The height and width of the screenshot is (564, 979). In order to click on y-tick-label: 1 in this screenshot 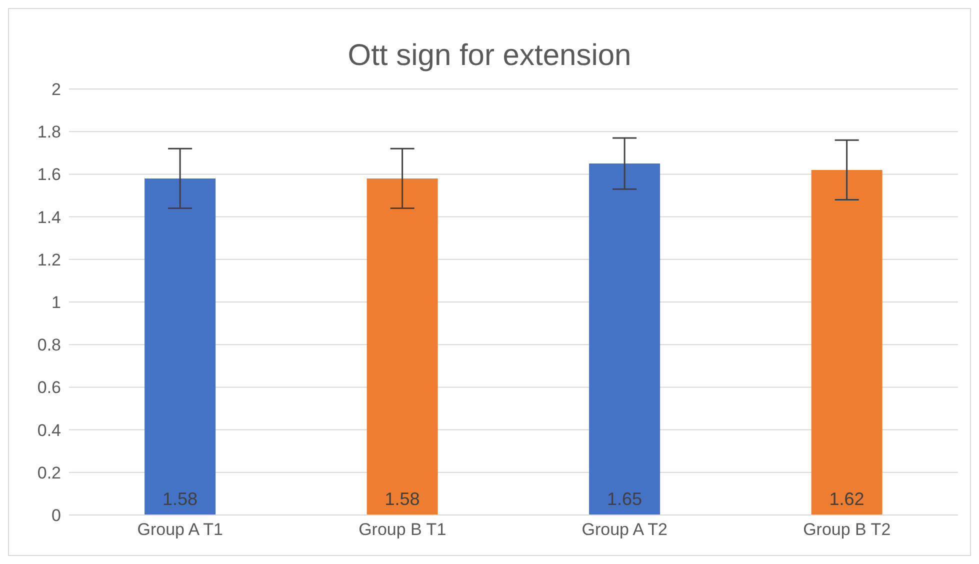, I will do `click(56, 302)`.